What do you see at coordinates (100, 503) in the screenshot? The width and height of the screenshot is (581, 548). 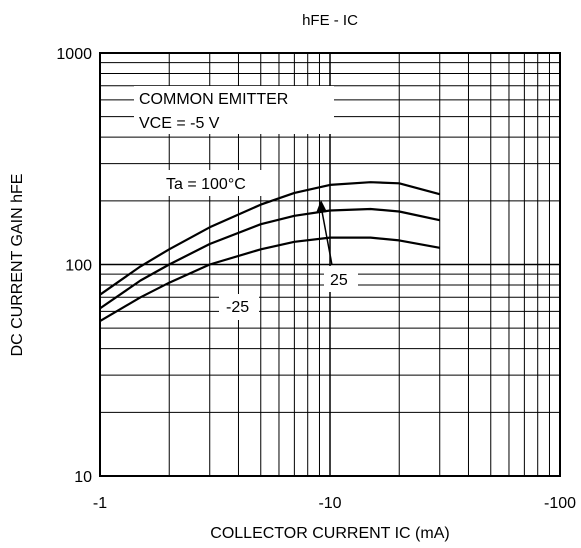 I see `x-tick-label: -1` at bounding box center [100, 503].